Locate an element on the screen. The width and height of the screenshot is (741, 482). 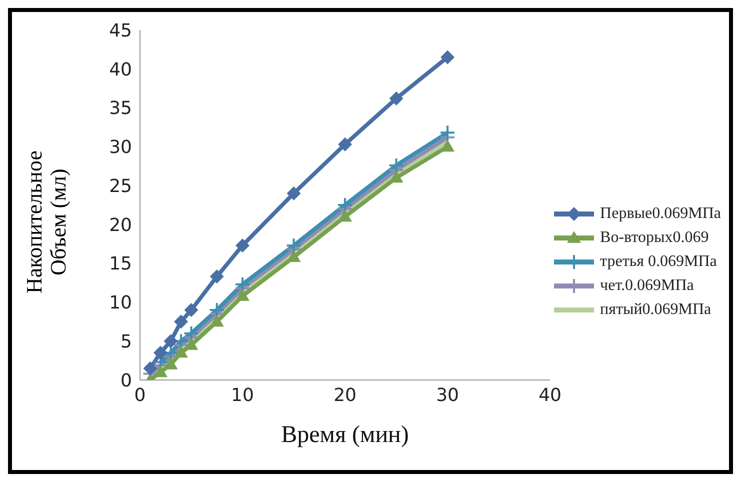
y-tick-label: 35 is located at coordinates (120, 109).